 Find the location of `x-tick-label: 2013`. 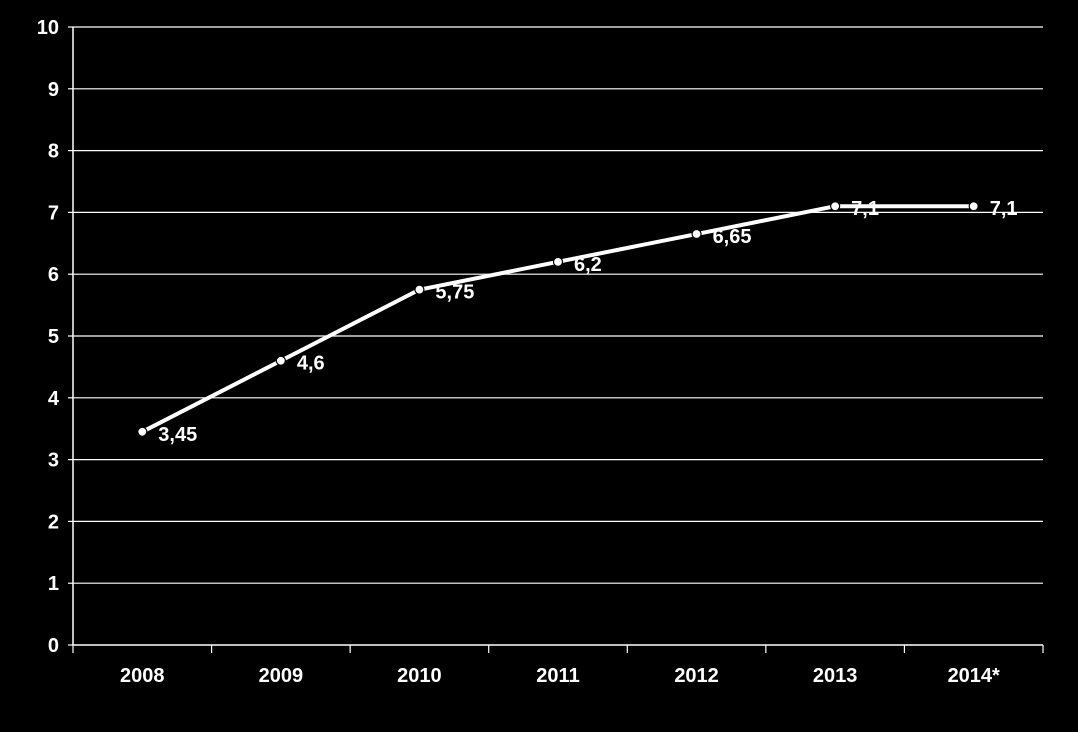

x-tick-label: 2013 is located at coordinates (835, 676).